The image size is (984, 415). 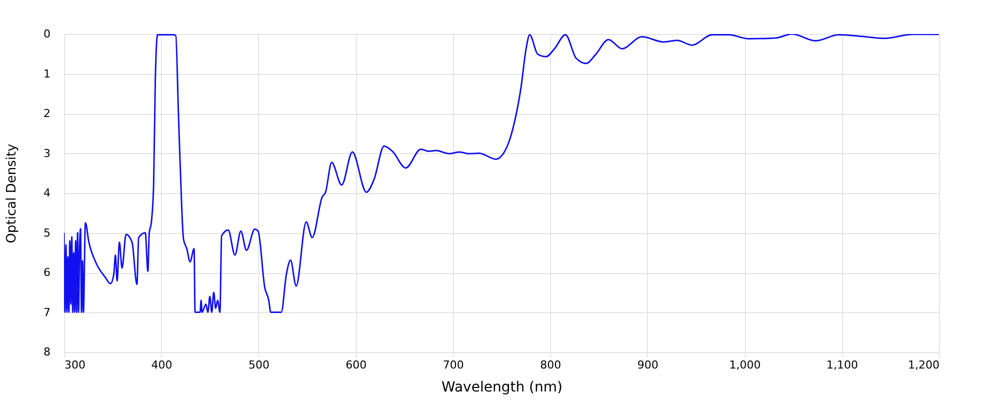 I want to click on x-tick-label: 900, so click(x=647, y=365).